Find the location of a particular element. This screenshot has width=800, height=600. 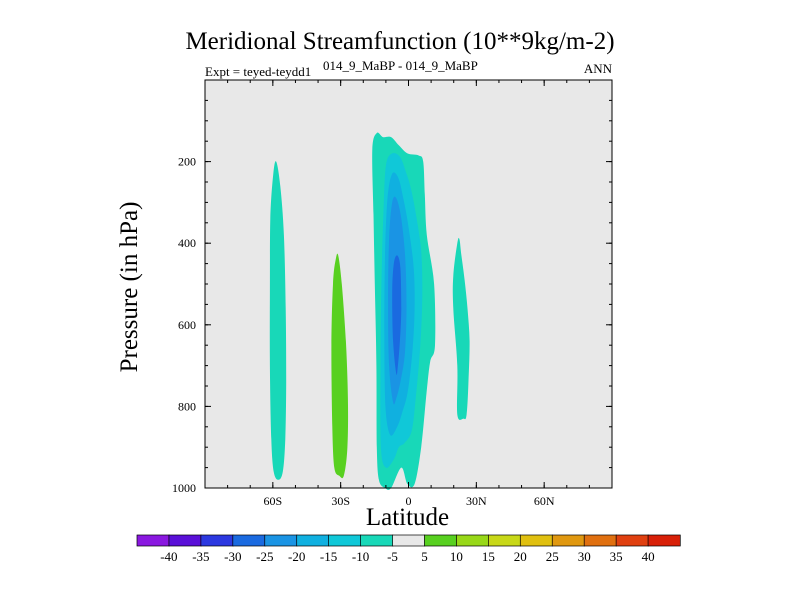

cell-20n is located at coordinates (461, 328).